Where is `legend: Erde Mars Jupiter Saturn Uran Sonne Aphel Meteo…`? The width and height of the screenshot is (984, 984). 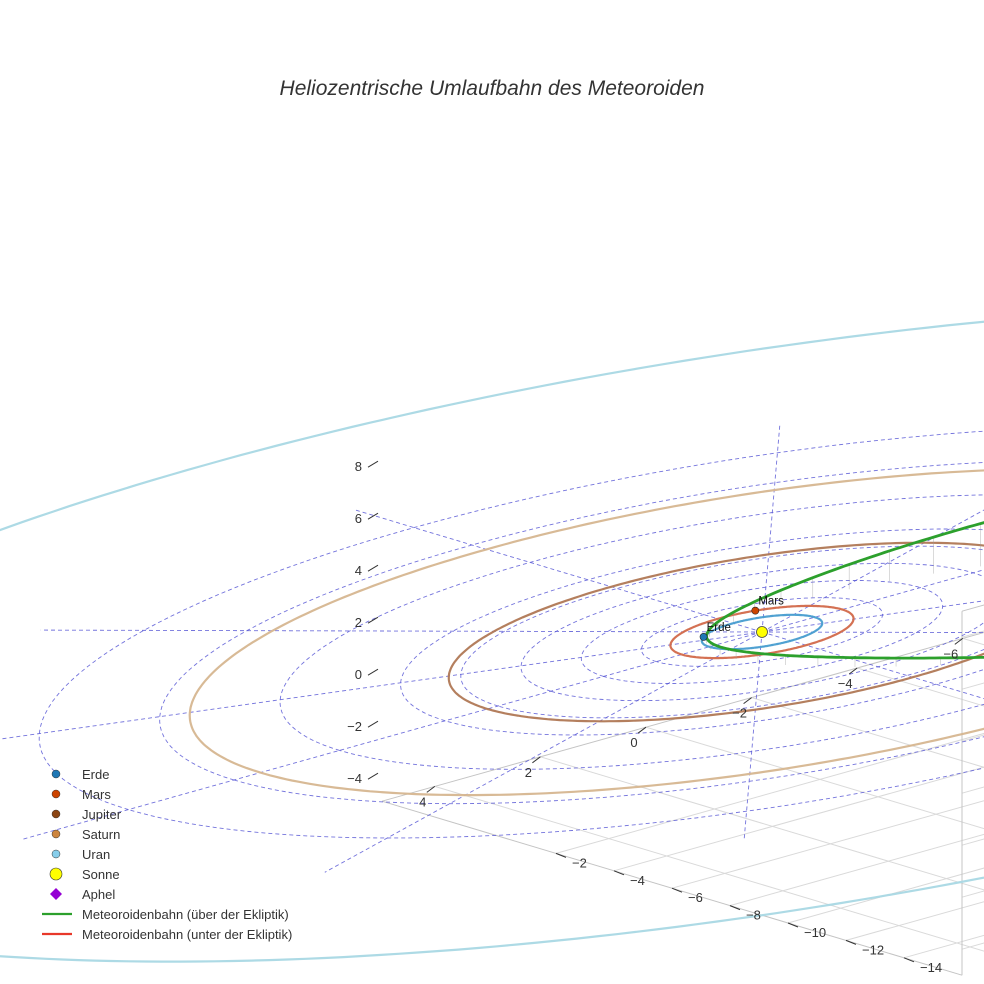 legend: Erde Mars Jupiter Saturn Uran Sonne Aphel Meteo… is located at coordinates (167, 854).